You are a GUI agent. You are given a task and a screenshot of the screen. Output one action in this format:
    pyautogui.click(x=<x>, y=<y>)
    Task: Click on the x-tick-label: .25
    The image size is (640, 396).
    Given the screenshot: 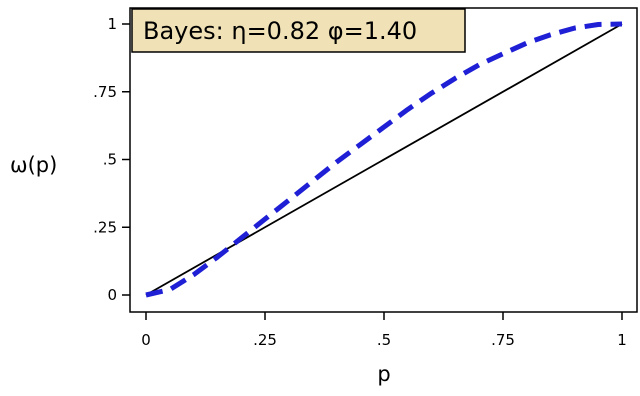 What is the action you would take?
    pyautogui.click(x=265, y=340)
    